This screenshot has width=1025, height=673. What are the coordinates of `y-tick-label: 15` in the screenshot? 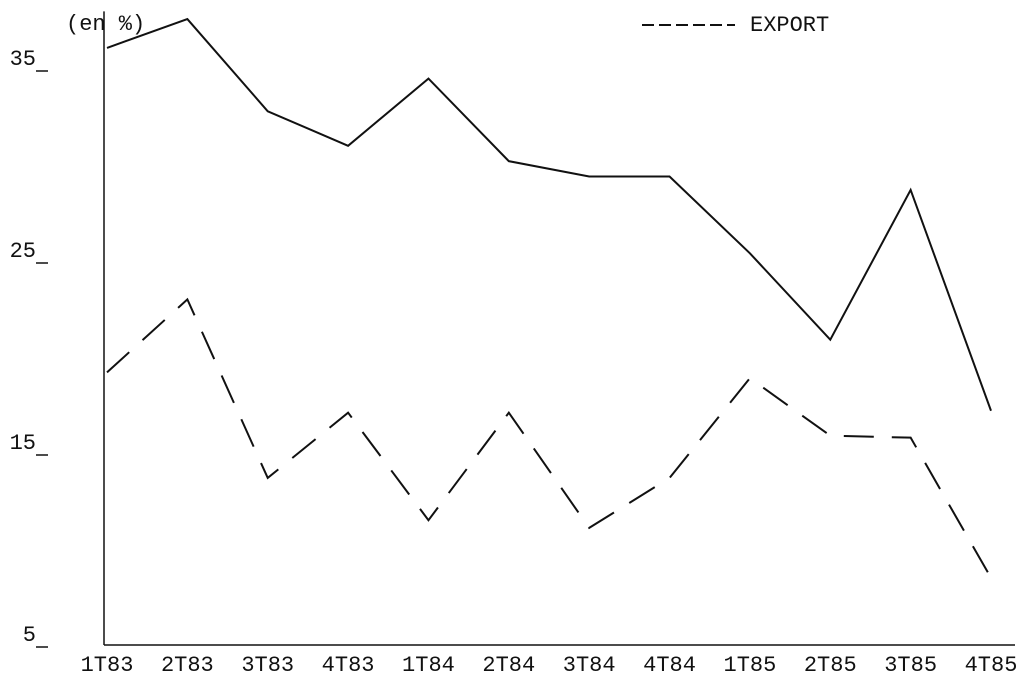 It's located at (23, 443).